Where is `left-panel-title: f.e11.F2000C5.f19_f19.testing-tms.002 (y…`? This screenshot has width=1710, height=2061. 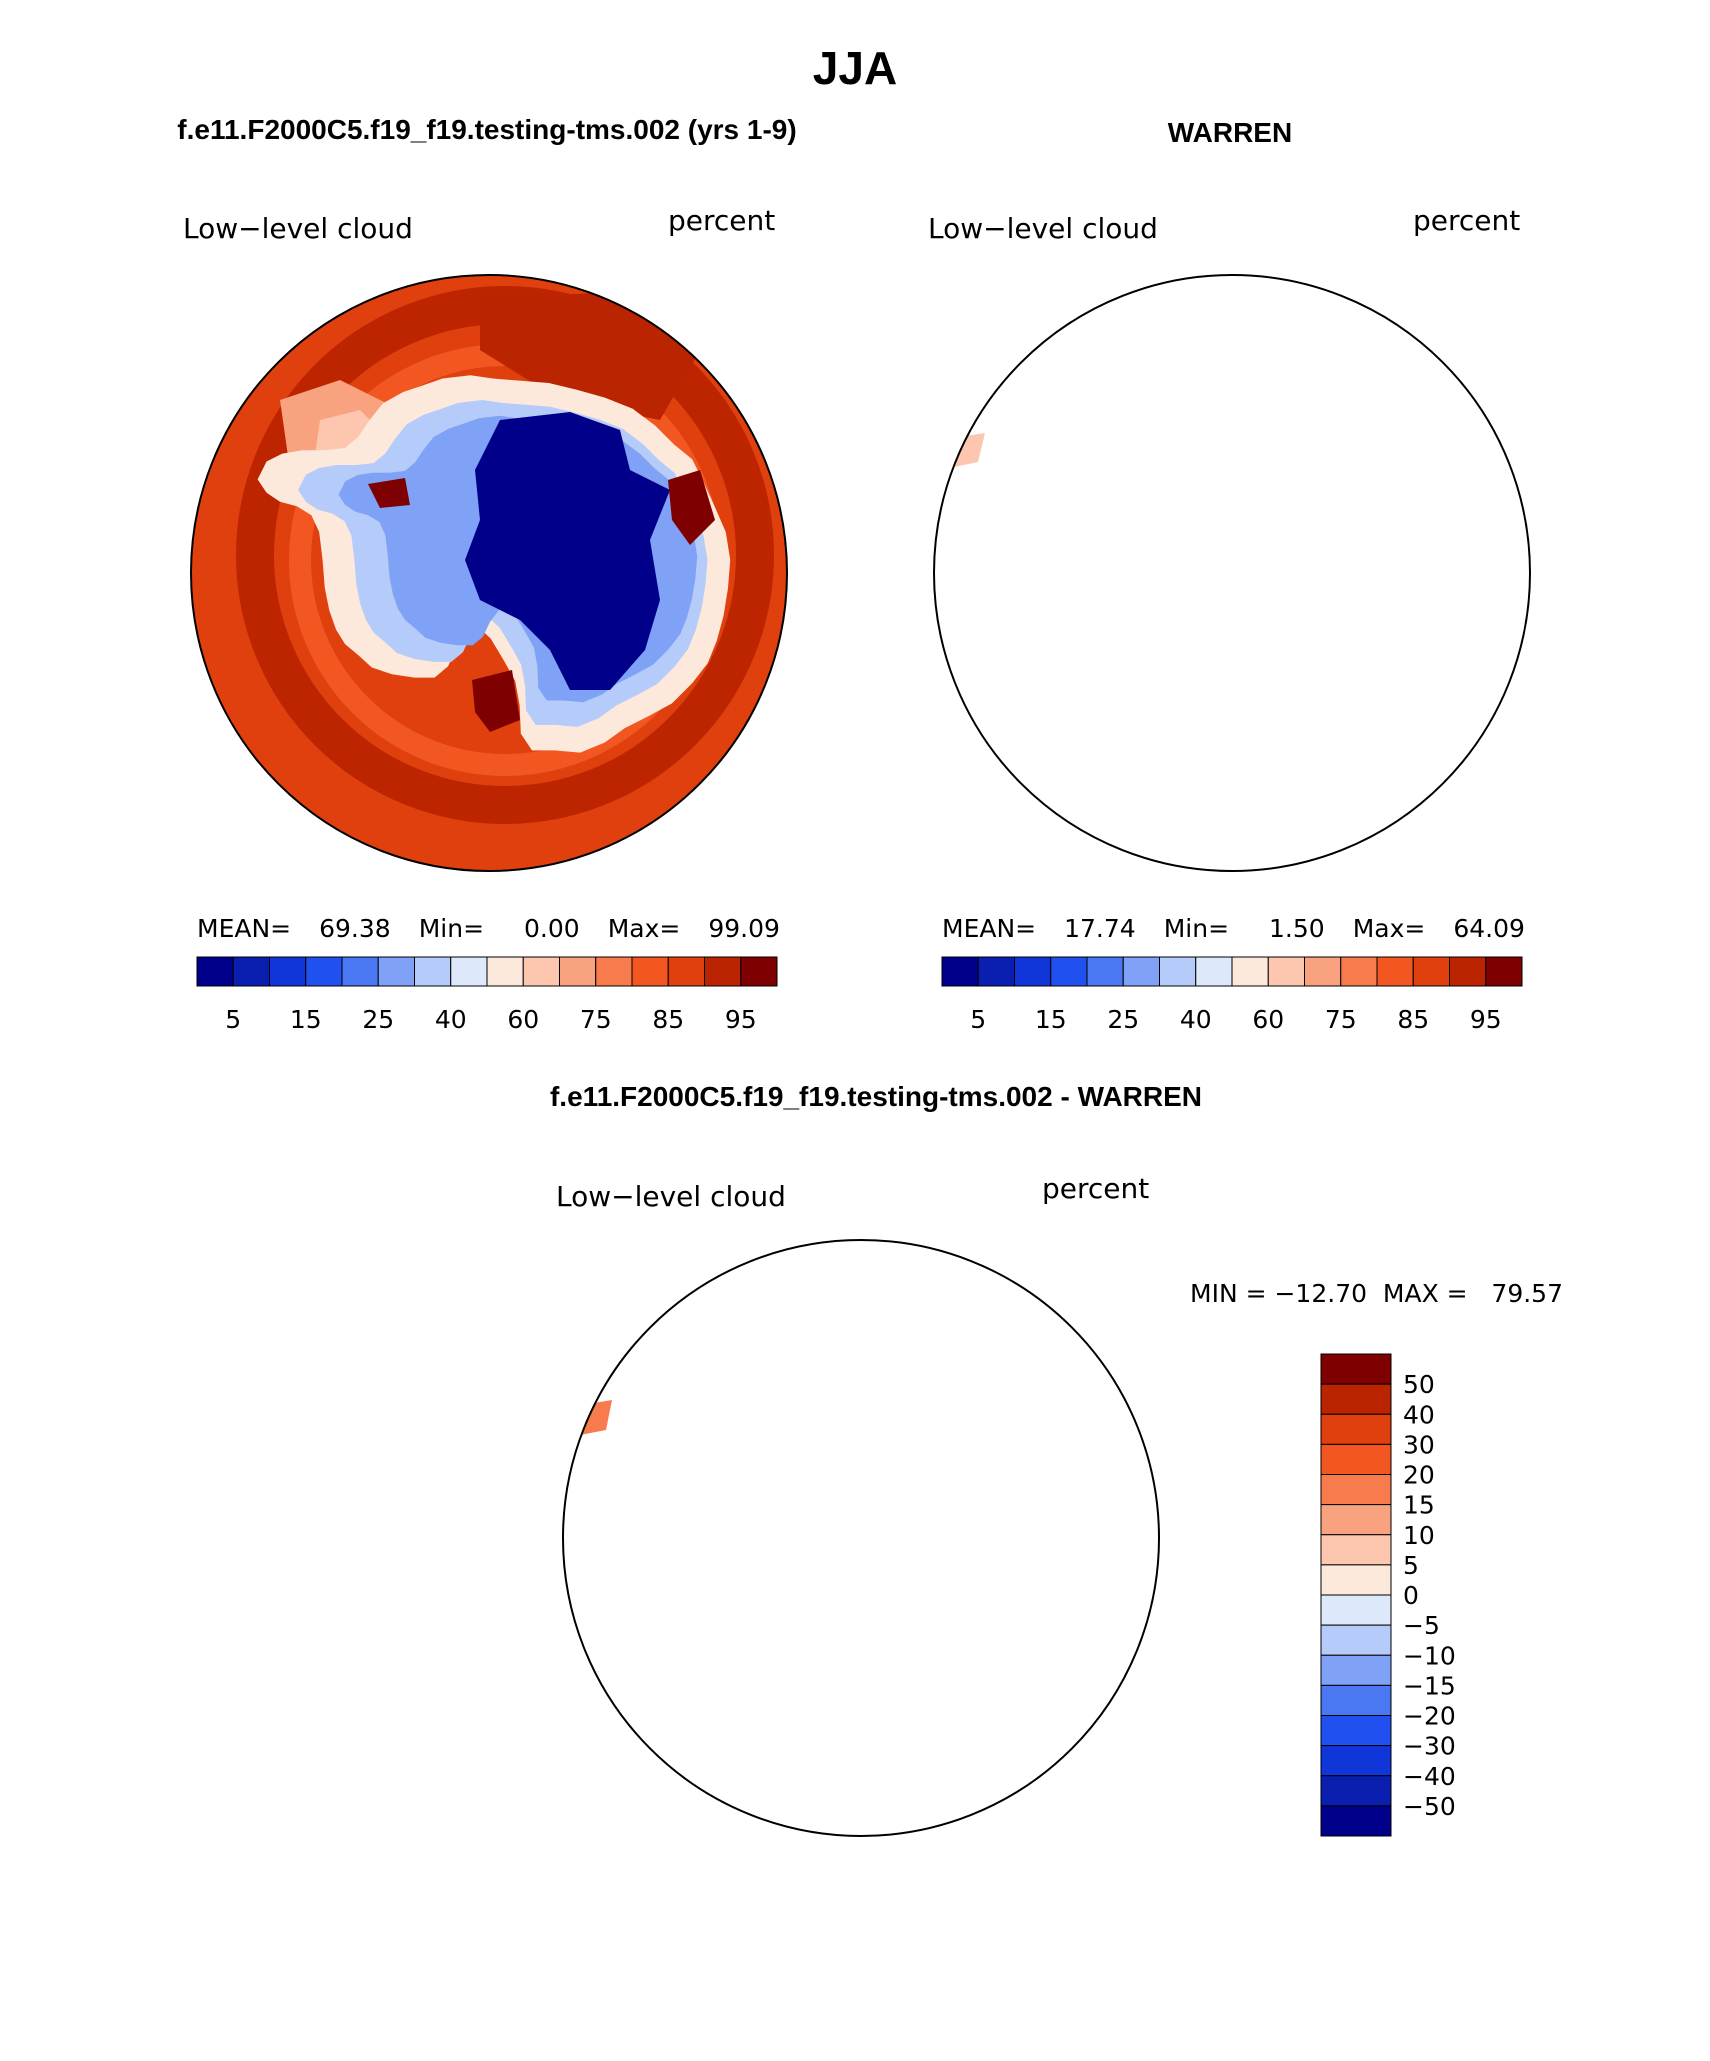 left-panel-title: f.e11.F2000C5.f19_f19.testing-tms.002 (y… is located at coordinates (486, 129).